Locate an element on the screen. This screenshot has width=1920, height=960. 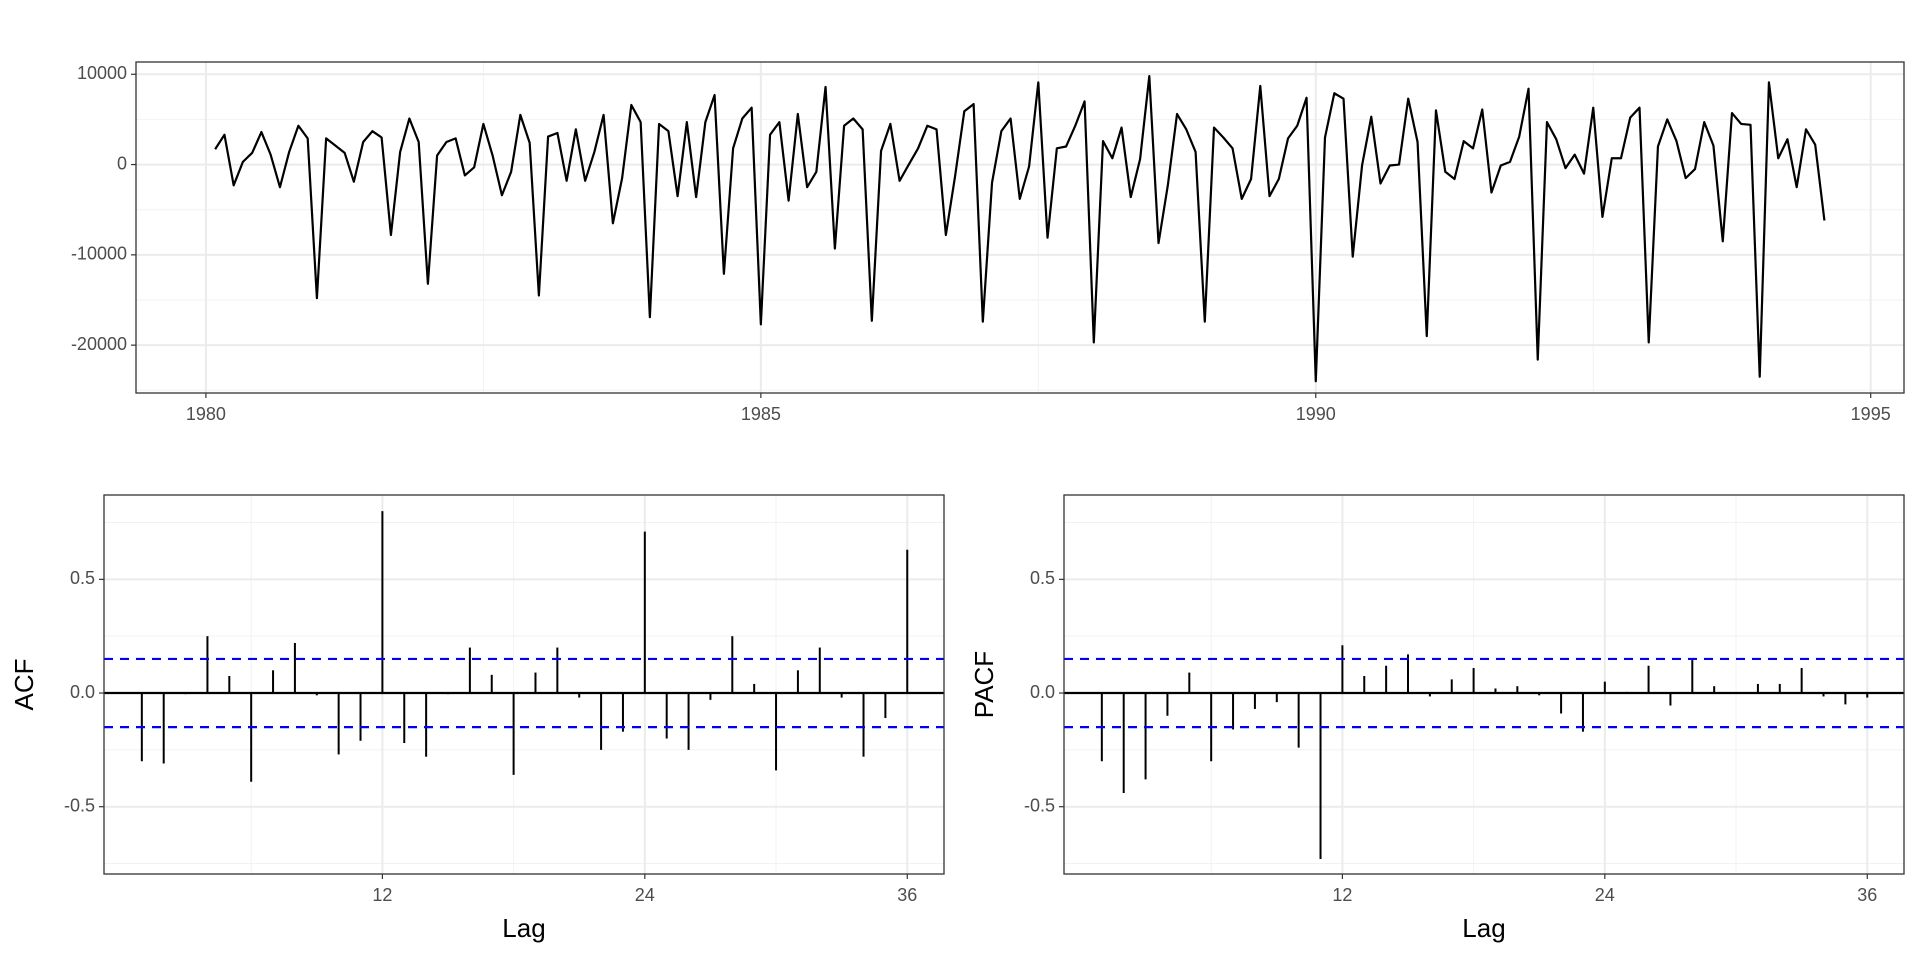
x-tick-label: 1980 is located at coordinates (206, 414).